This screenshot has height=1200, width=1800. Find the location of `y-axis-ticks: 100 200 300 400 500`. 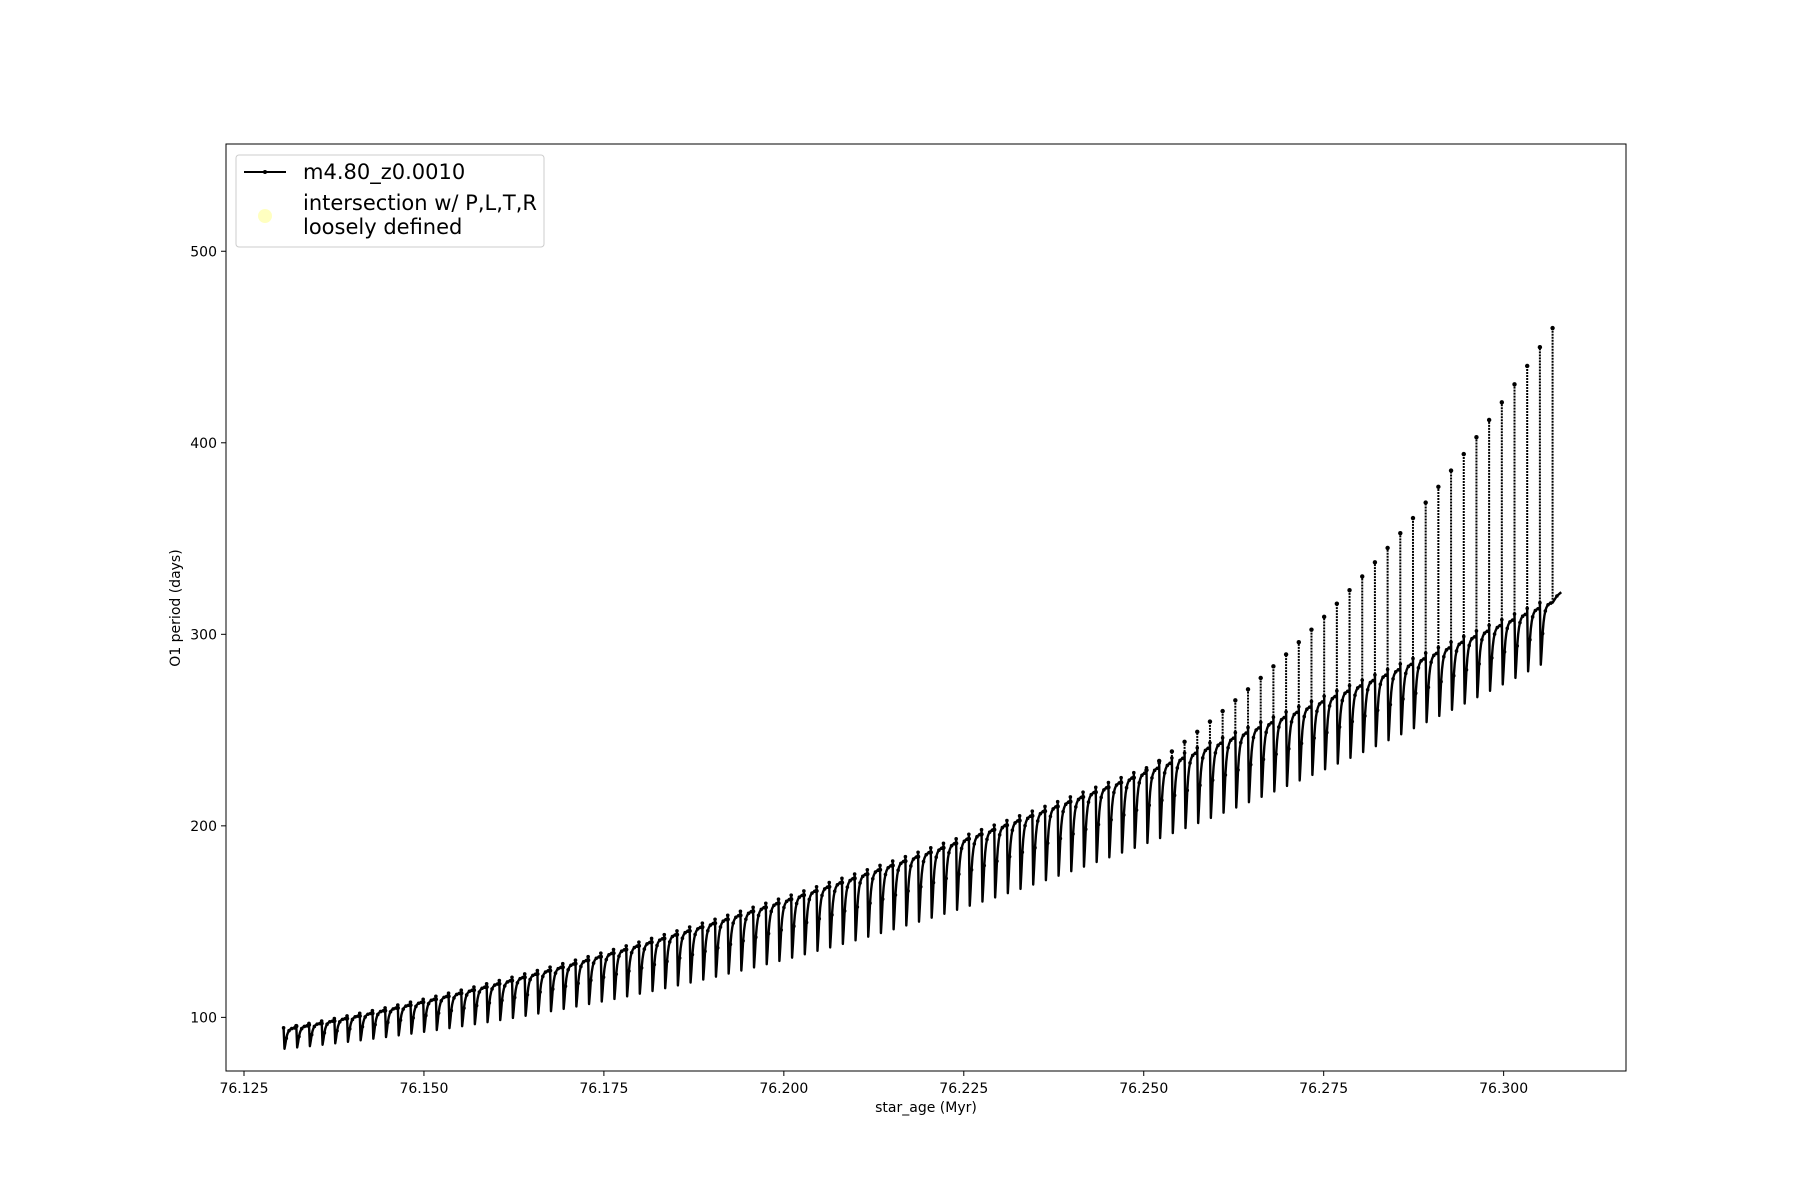

y-axis-ticks: 100 200 300 400 500 is located at coordinates (208, 635).